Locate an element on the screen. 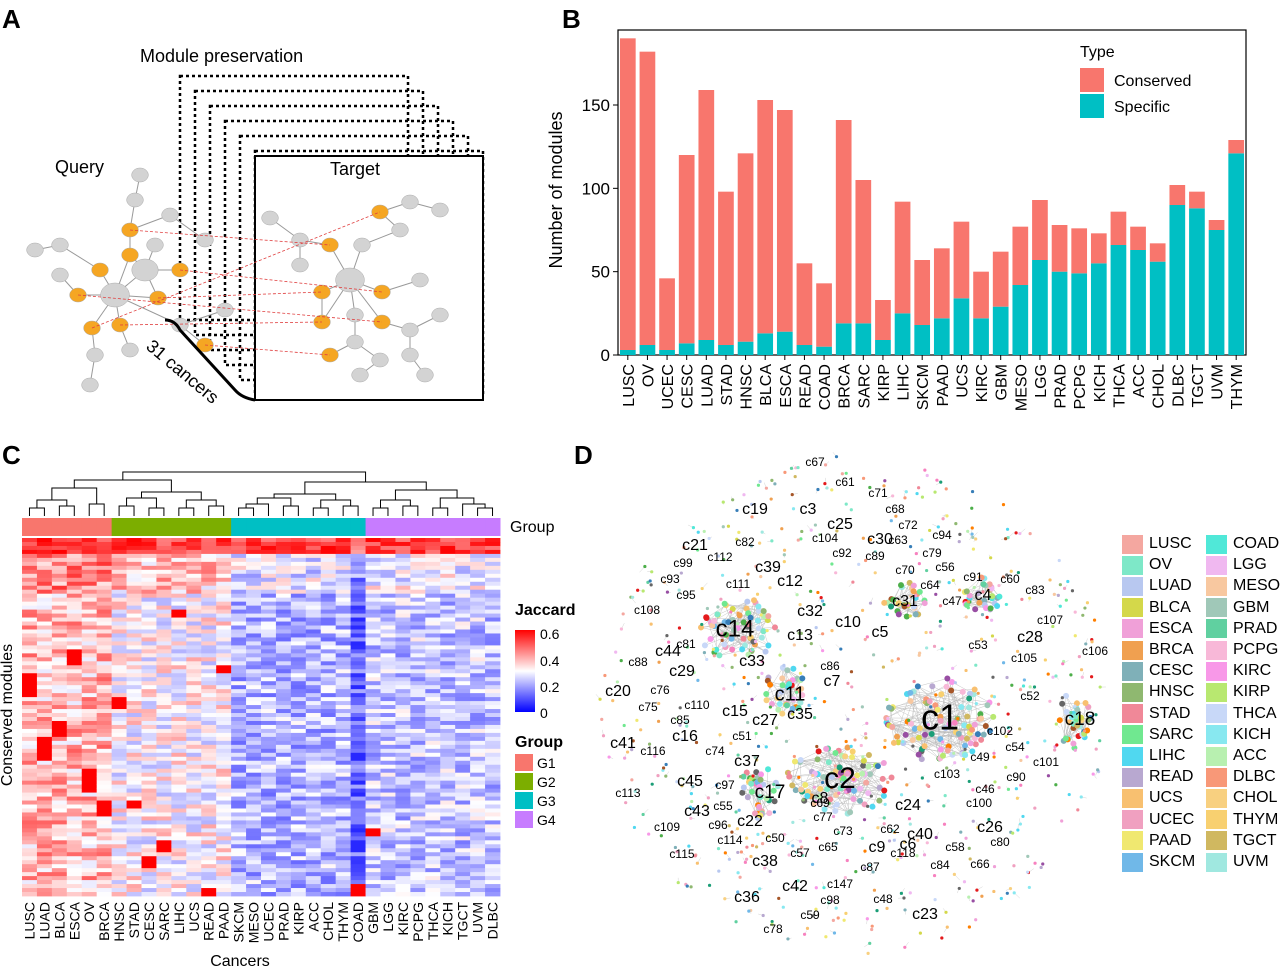 The width and height of the screenshot is (1280, 969). x-tick-label: UCS is located at coordinates (962, 381).